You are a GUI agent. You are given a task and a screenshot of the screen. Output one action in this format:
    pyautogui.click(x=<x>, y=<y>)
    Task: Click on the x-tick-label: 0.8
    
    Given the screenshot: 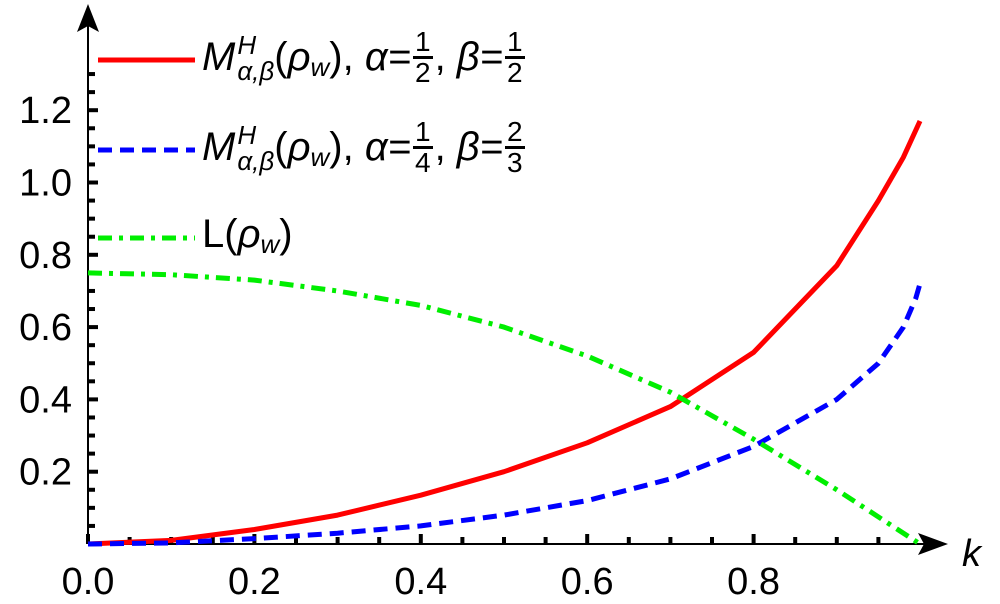 What is the action you would take?
    pyautogui.click(x=753, y=582)
    